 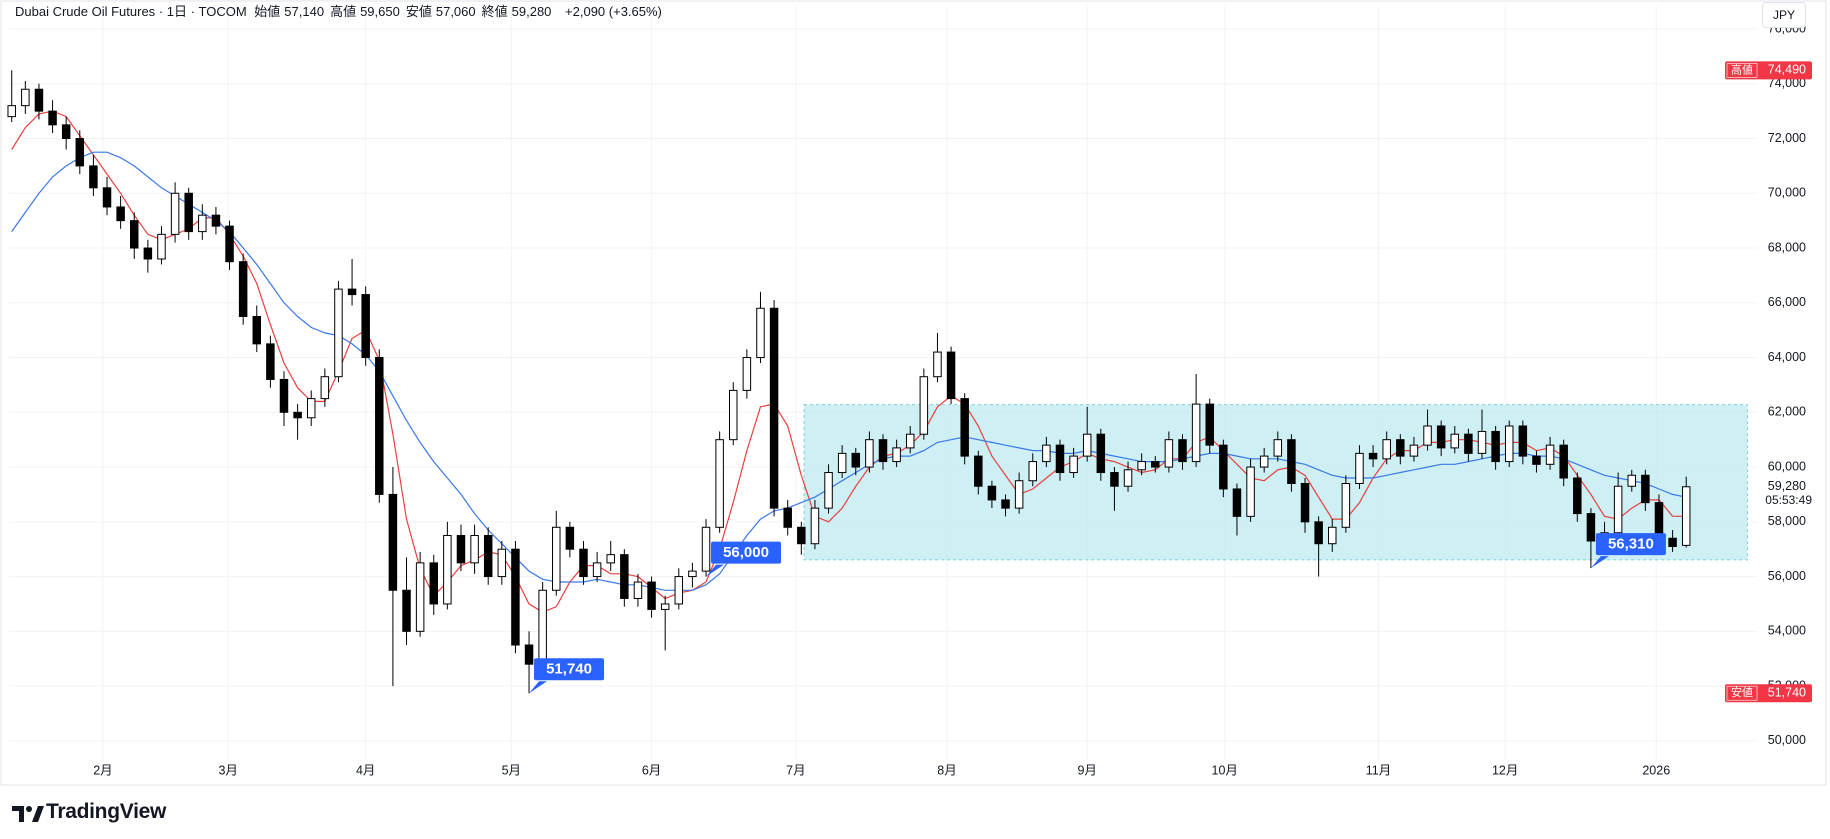 I want to click on x-tick-label: 8月, so click(x=946, y=770).